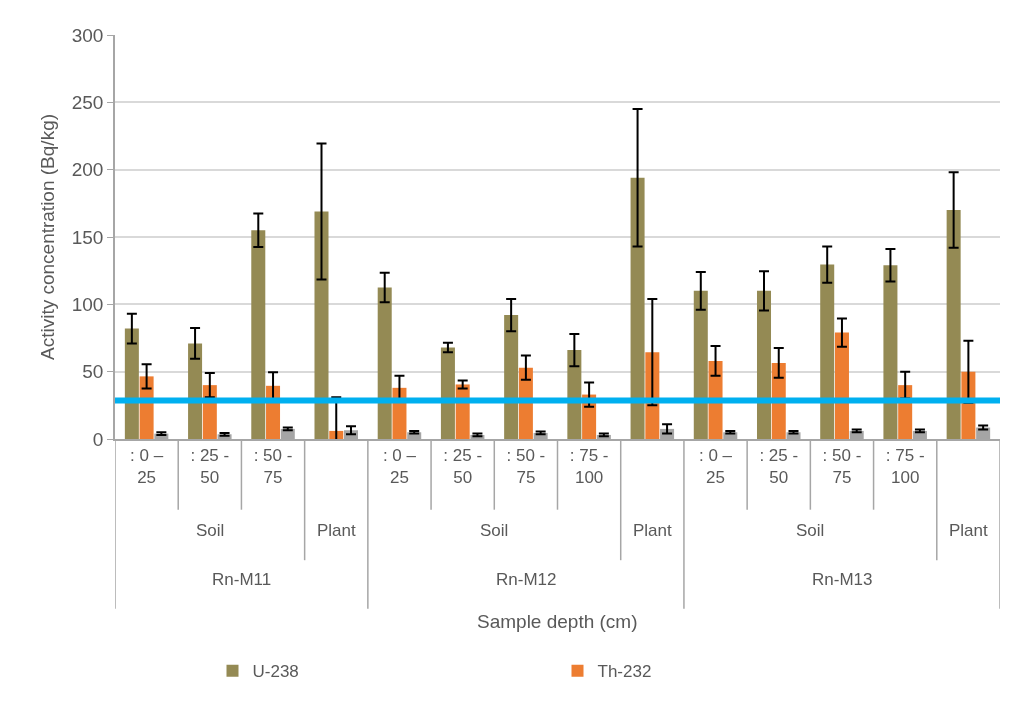 This screenshot has width=1025, height=701. What do you see at coordinates (87, 170) in the screenshot?
I see `y-tick-label: 200` at bounding box center [87, 170].